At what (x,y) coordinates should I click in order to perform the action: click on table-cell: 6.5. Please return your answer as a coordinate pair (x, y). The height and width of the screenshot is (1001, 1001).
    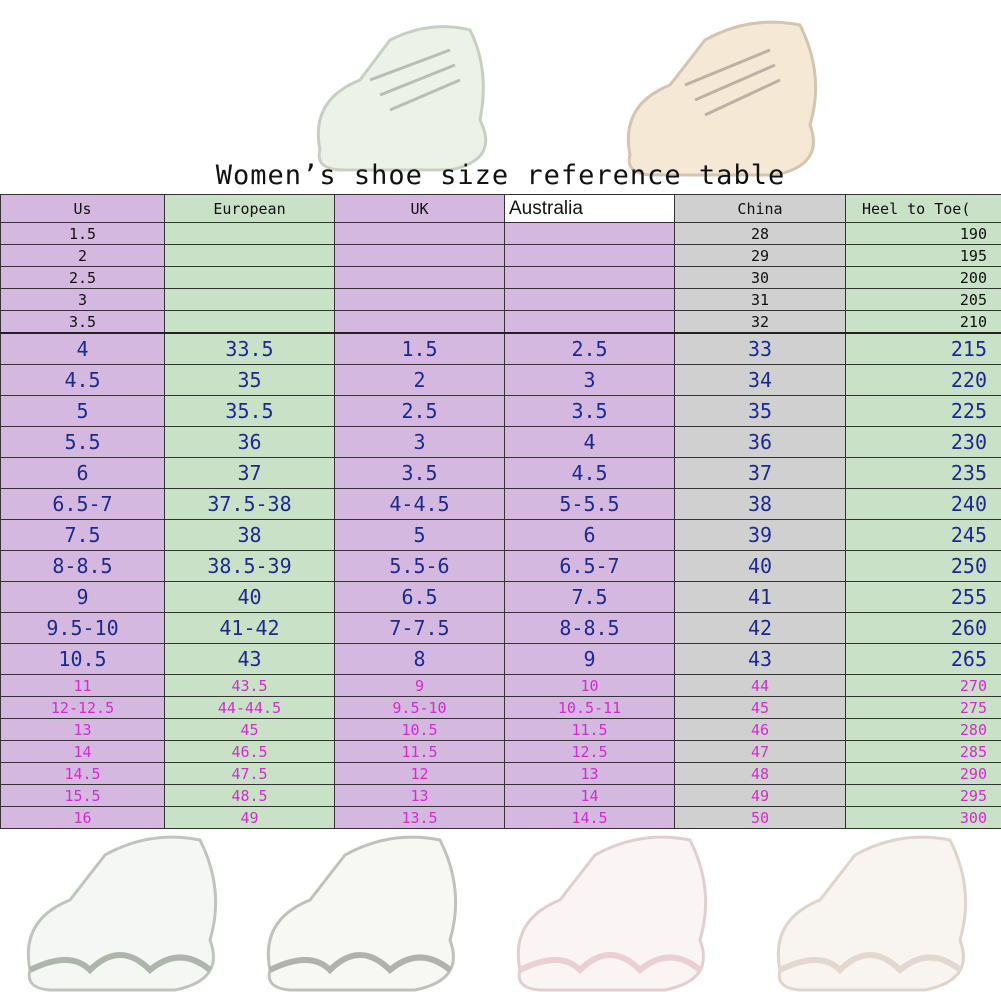
    Looking at the image, I should click on (419, 597).